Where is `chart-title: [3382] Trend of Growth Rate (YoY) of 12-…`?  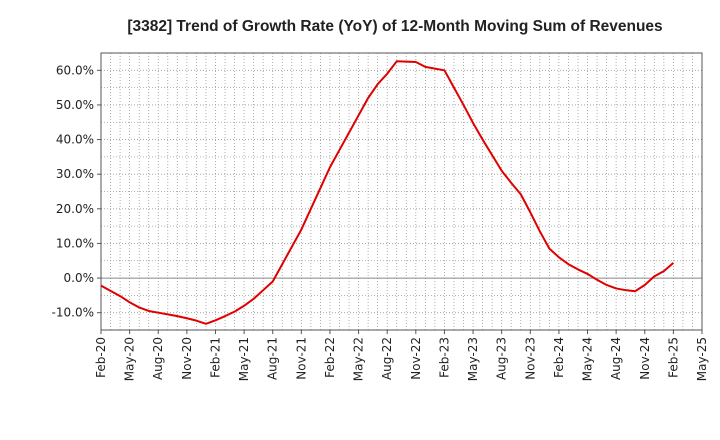 chart-title: [3382] Trend of Growth Rate (YoY) of 12-… is located at coordinates (394, 26).